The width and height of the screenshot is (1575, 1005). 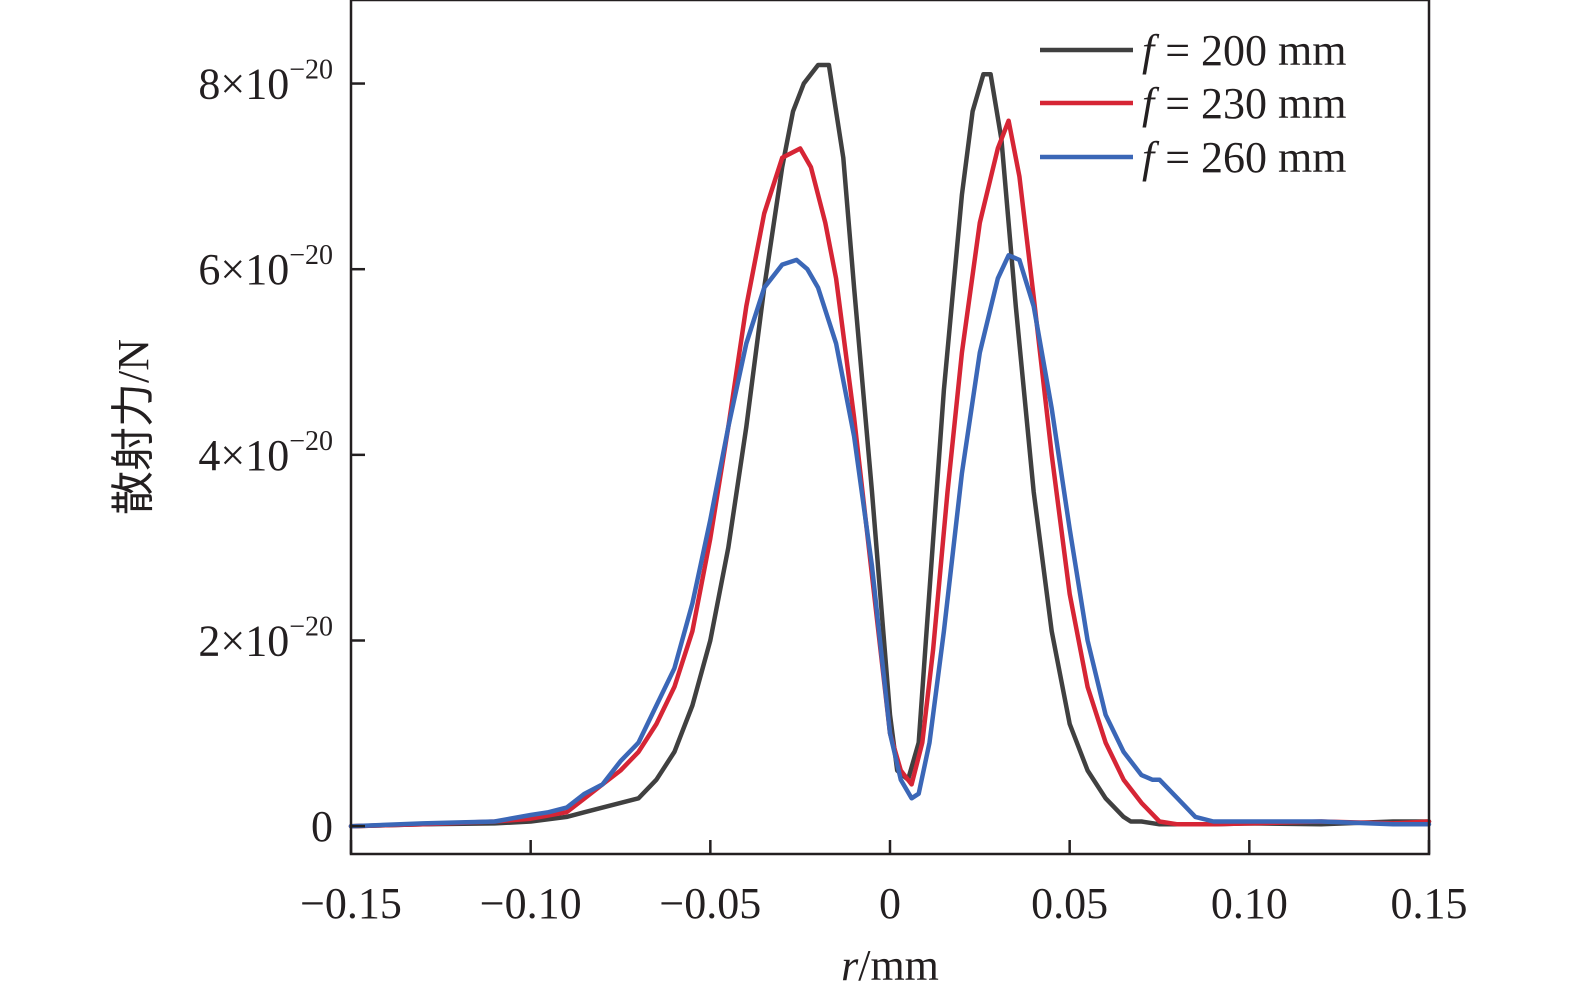 What do you see at coordinates (850, 965) in the screenshot?
I see `x-axis-title-var: r` at bounding box center [850, 965].